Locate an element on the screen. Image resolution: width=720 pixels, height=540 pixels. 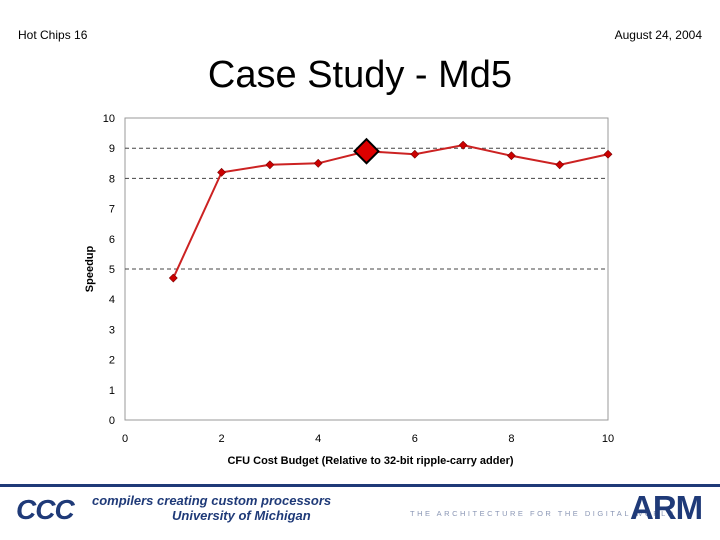
x-tick-label: 2 is located at coordinates (222, 439).